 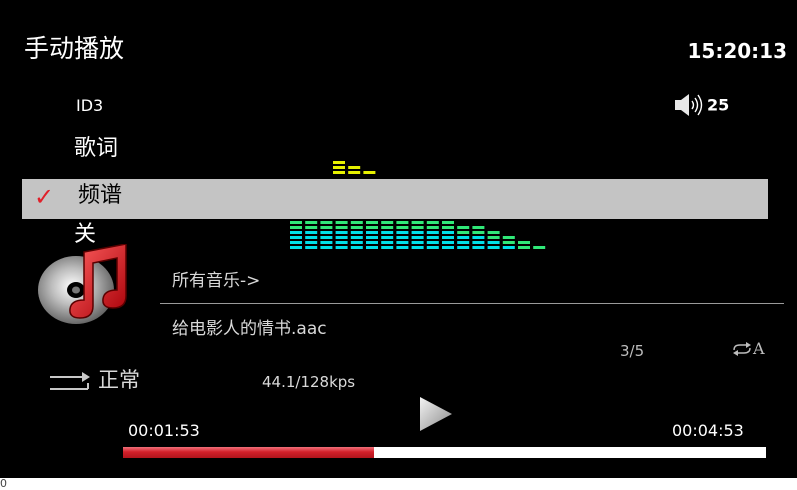 I want to click on track-filename: 给电影人的情书.aac, so click(x=249, y=329).